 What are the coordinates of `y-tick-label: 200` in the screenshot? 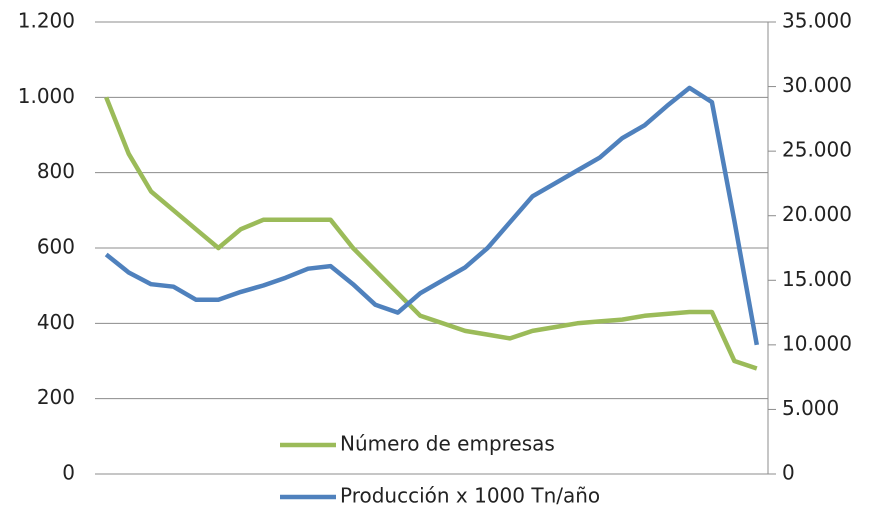 It's located at (56, 397).